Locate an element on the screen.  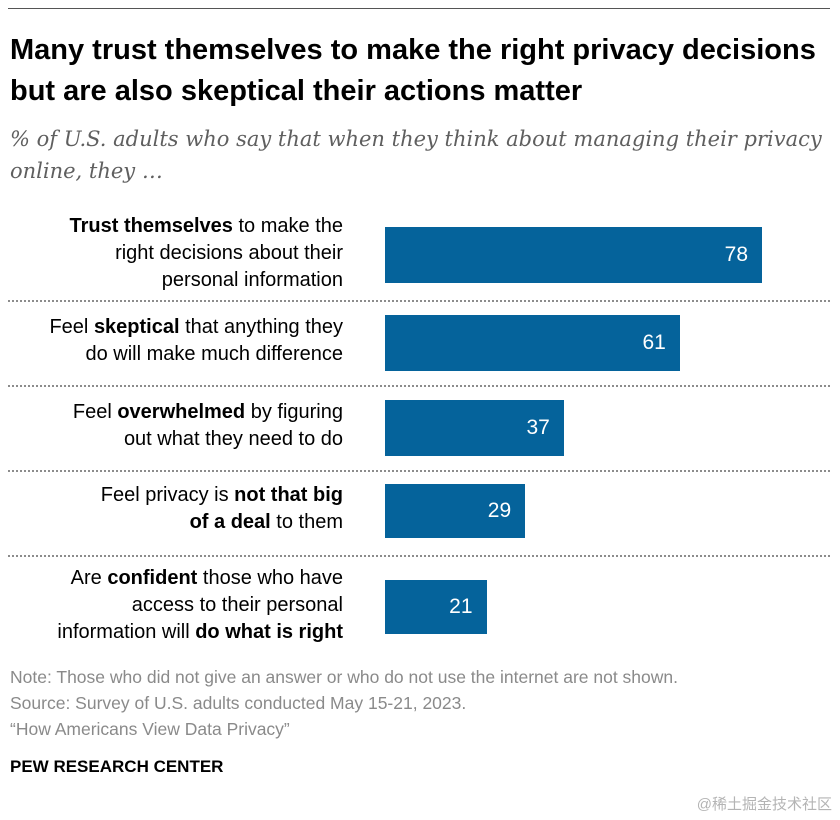
category-label-line: out what they need to do is located at coordinates (208, 439).